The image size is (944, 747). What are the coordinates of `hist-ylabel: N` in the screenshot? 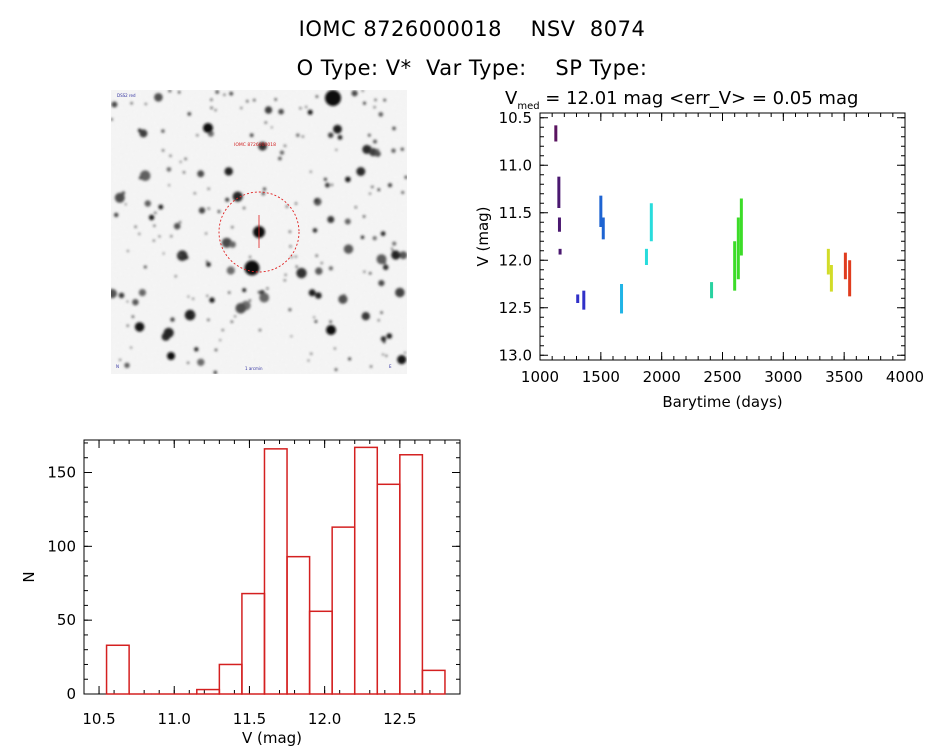 It's located at (29, 576).